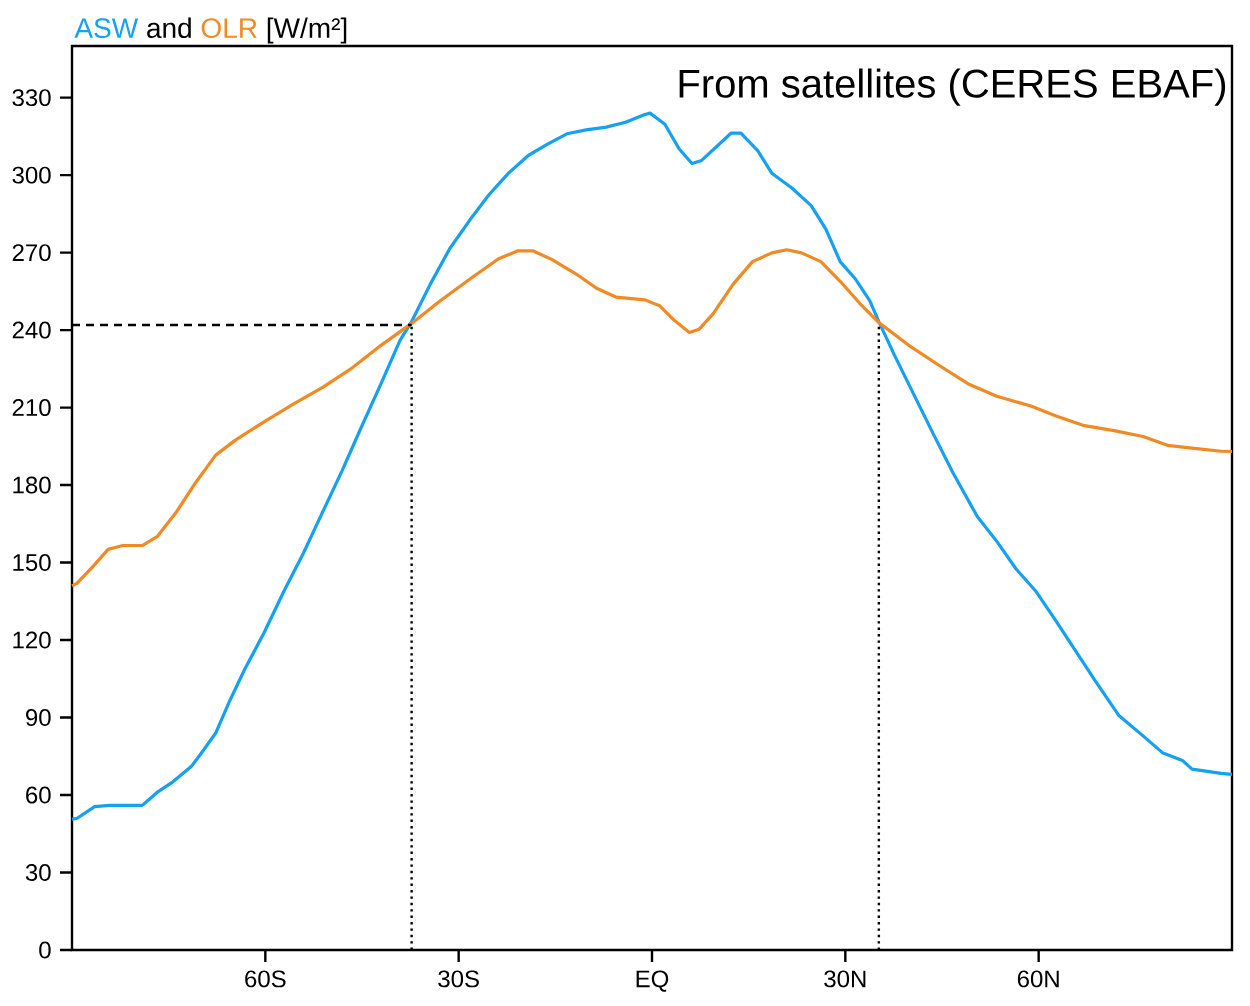  I want to click on x-tick-label: 60S, so click(265, 979).